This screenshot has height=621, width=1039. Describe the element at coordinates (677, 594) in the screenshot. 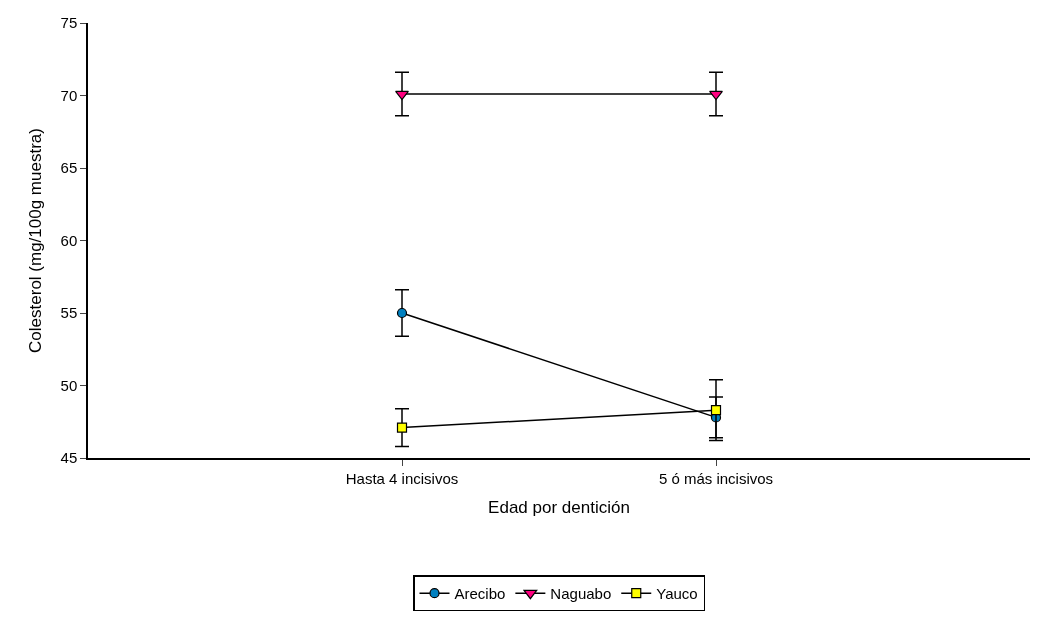

I see `legend-label: Yauco` at that location.